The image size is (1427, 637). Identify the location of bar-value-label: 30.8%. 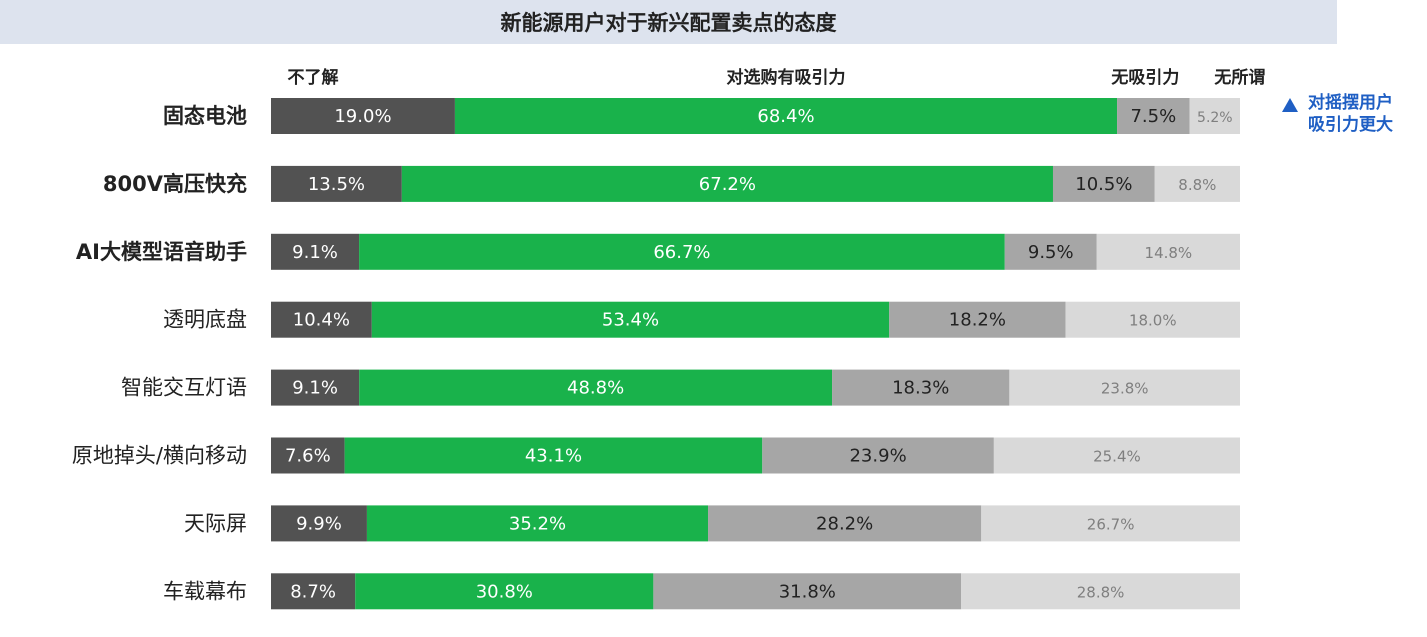
(504, 591).